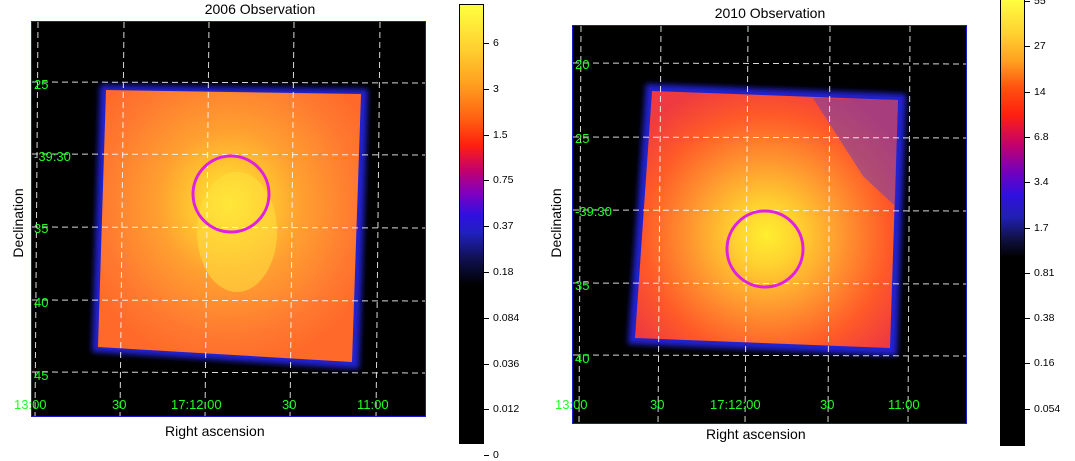  Describe the element at coordinates (18, 223) in the screenshot. I see `panel1-ylabel: Declination` at that location.